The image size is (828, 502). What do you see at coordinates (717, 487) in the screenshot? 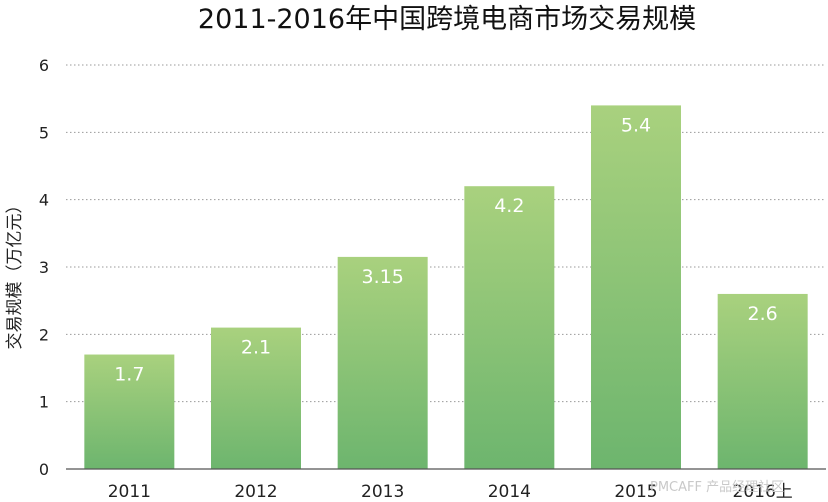
I see `watermark: PMCAFF 产品经理社区` at bounding box center [717, 487].